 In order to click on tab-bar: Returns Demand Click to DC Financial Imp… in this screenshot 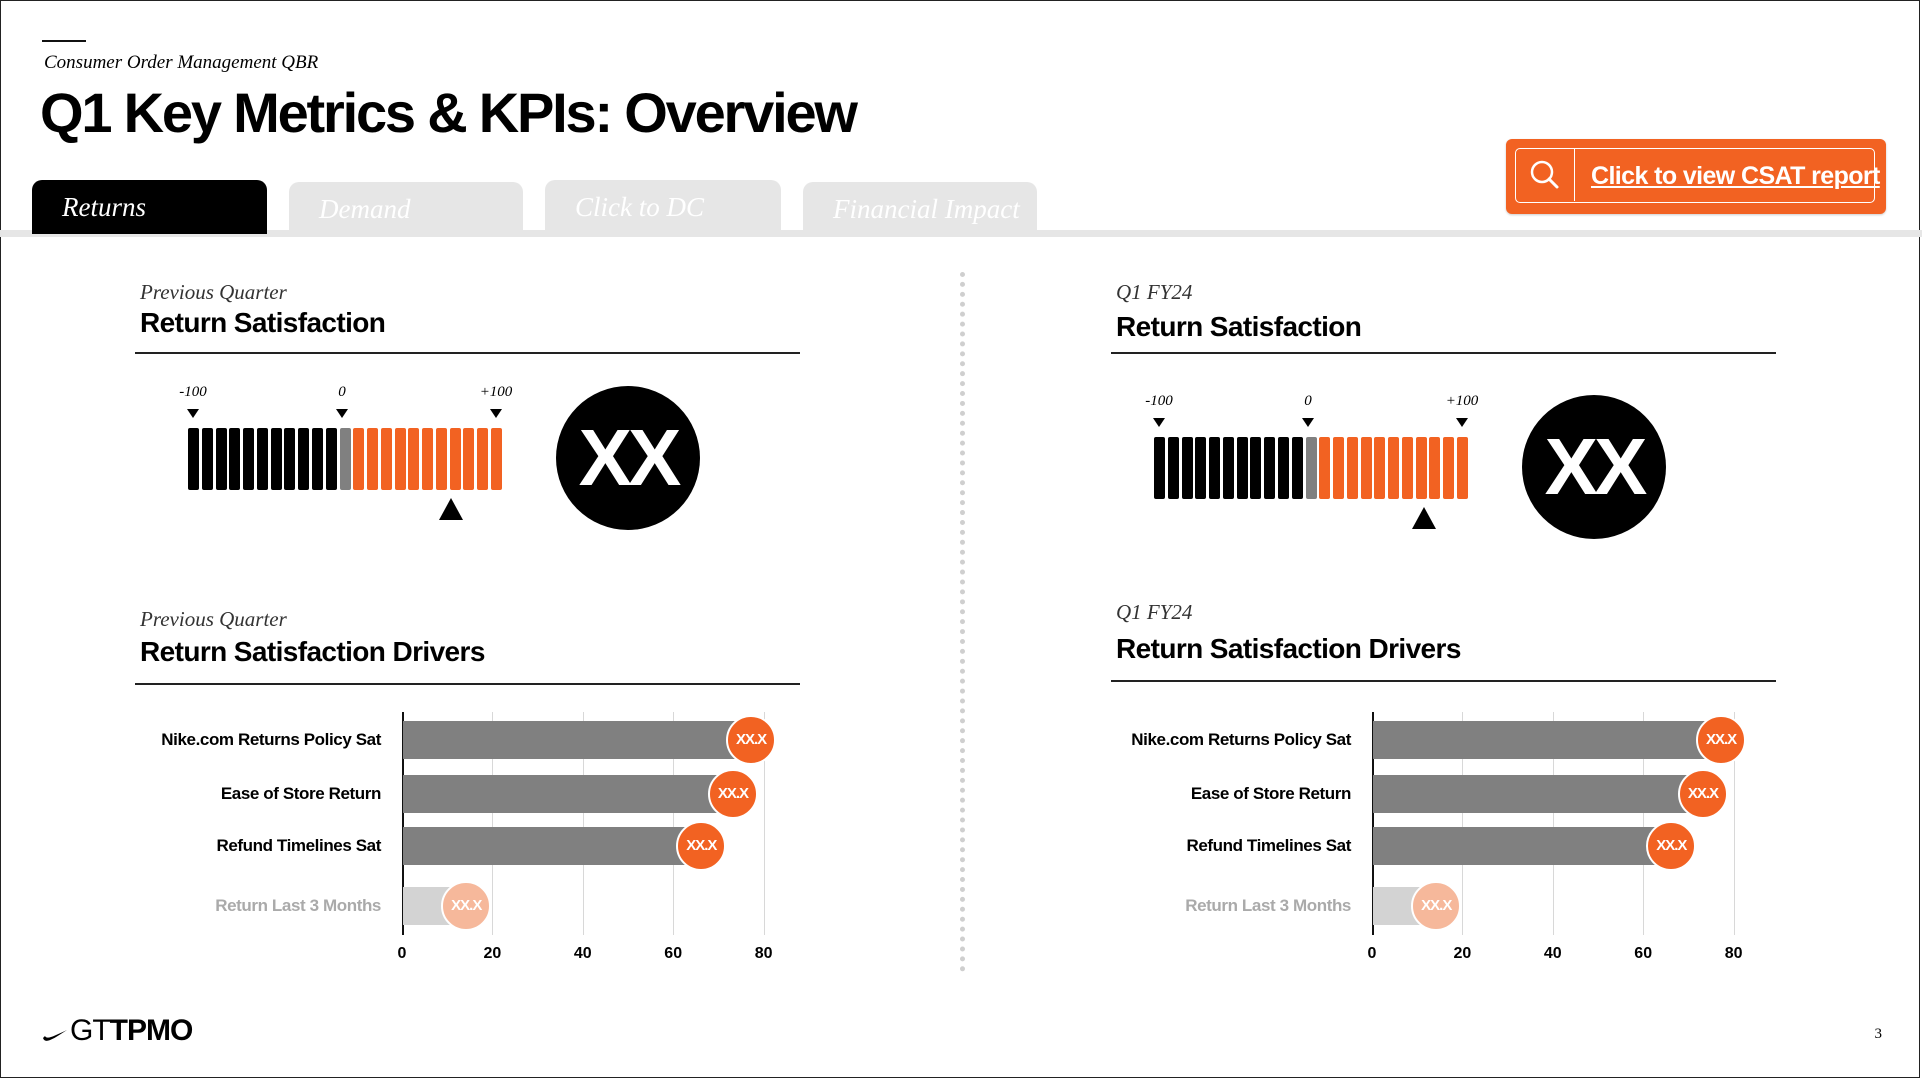, I will do `click(961, 208)`.